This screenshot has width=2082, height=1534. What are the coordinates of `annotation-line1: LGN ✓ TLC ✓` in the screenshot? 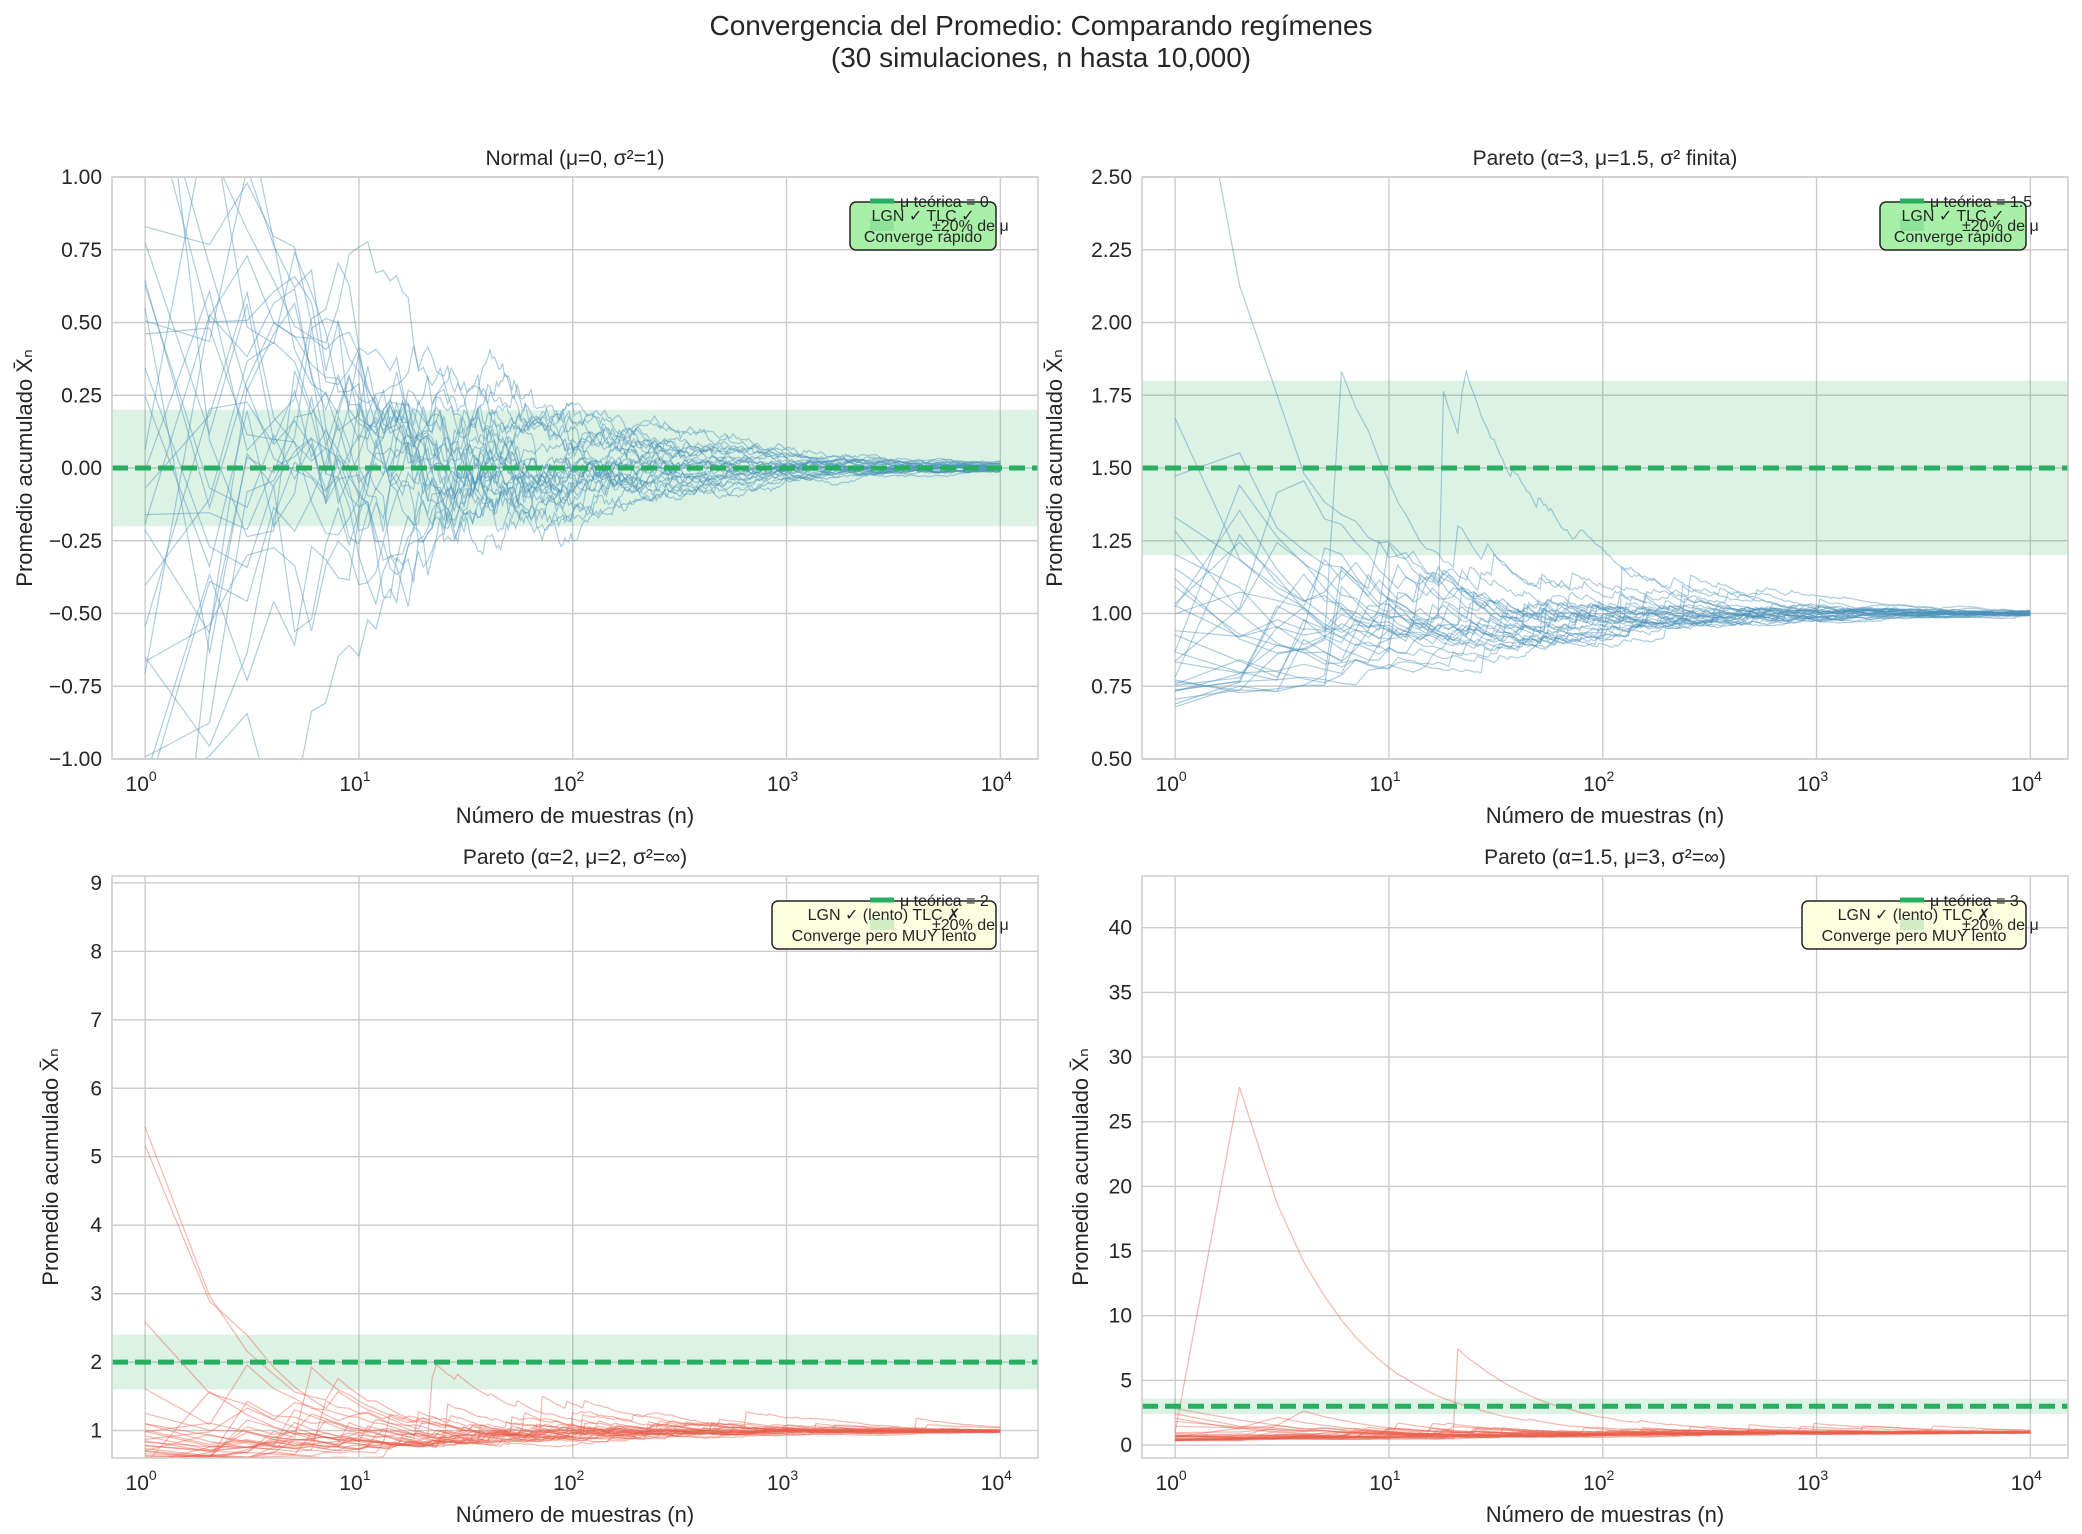 It's located at (923, 216).